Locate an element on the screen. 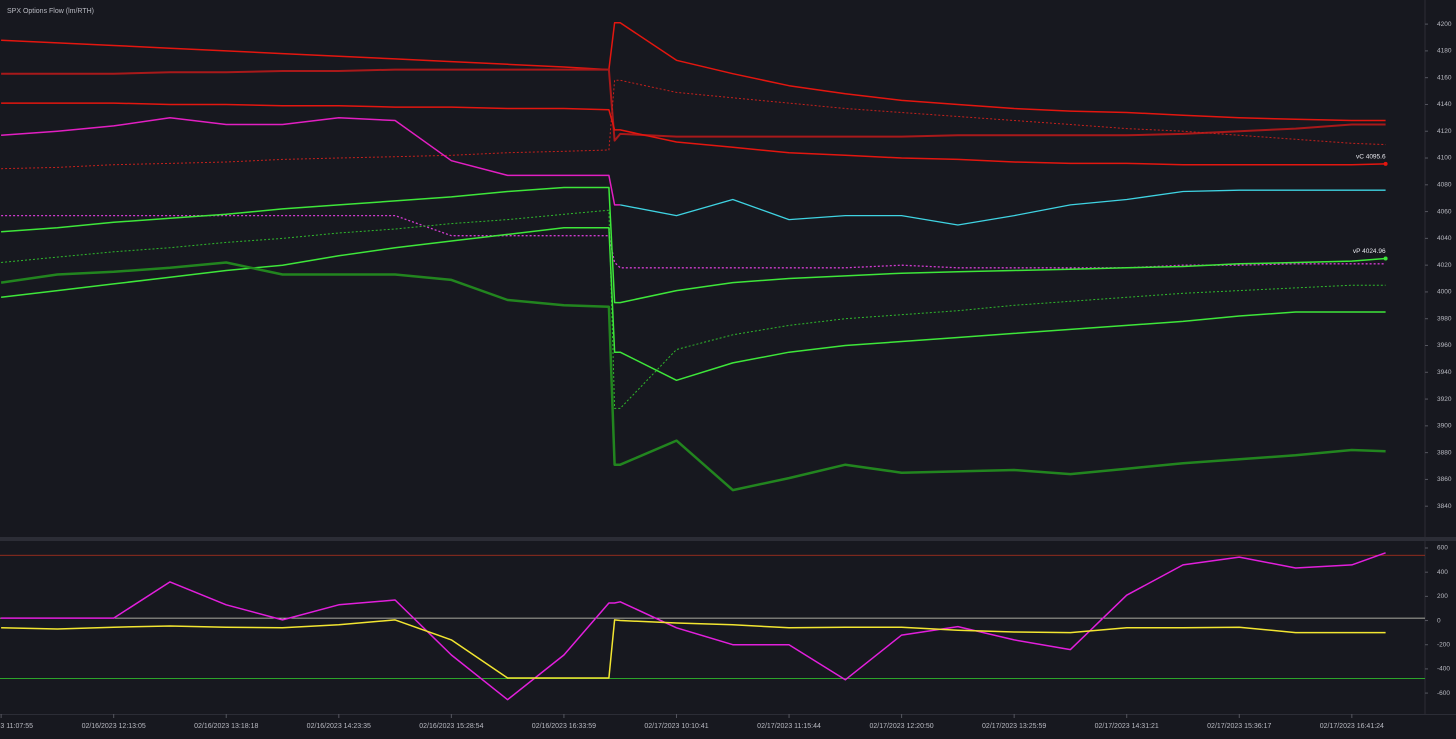 The image size is (1456, 739). x-tick-label: 02/16/2023 13:18:18 is located at coordinates (226, 726).